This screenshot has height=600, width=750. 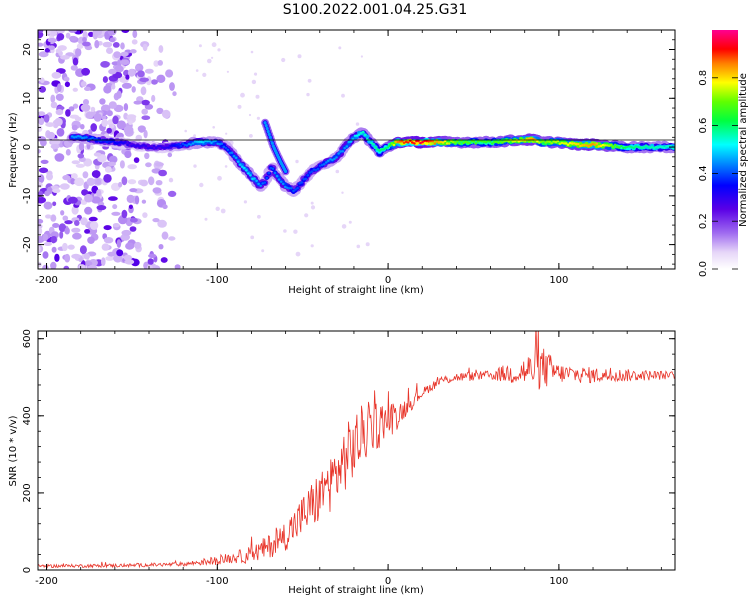 I want to click on y-tick-label: 600, so click(x=27, y=338).